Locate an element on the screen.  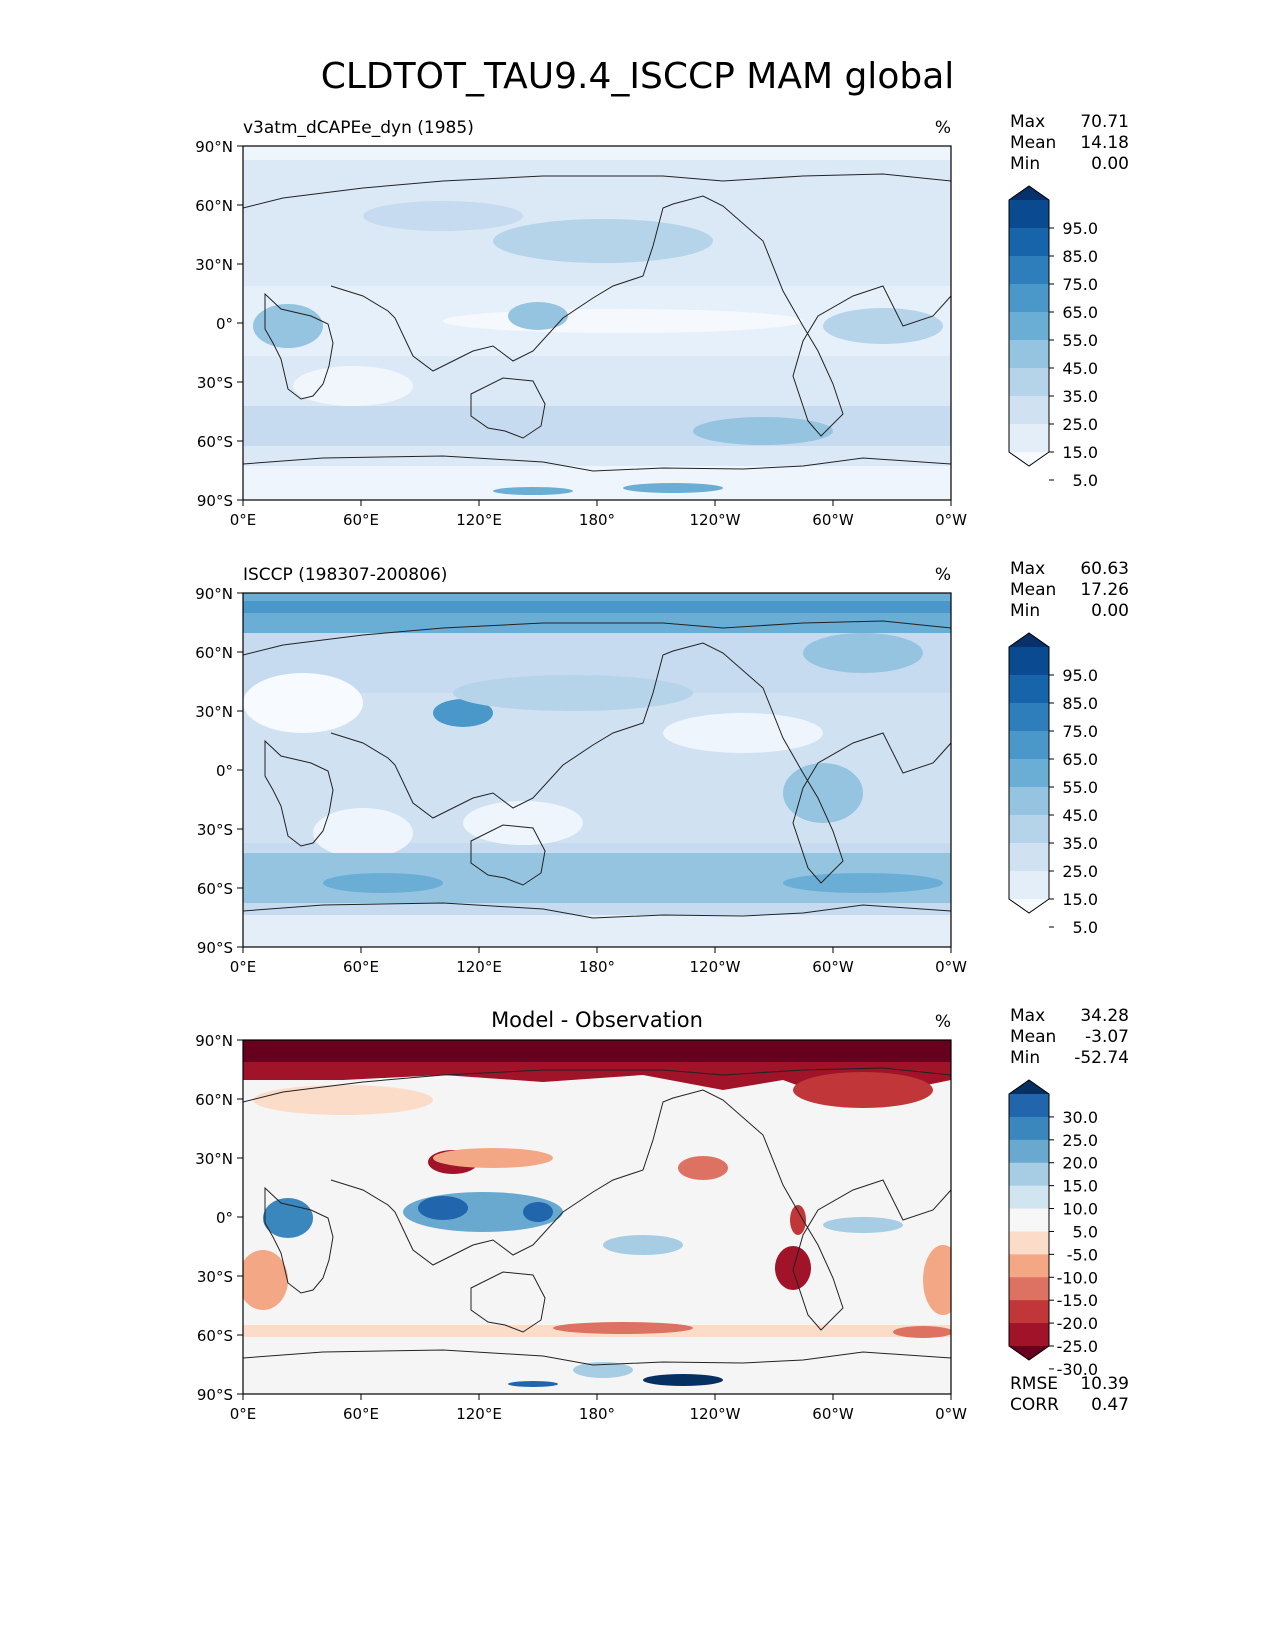
units-label: % is located at coordinates (943, 1022).